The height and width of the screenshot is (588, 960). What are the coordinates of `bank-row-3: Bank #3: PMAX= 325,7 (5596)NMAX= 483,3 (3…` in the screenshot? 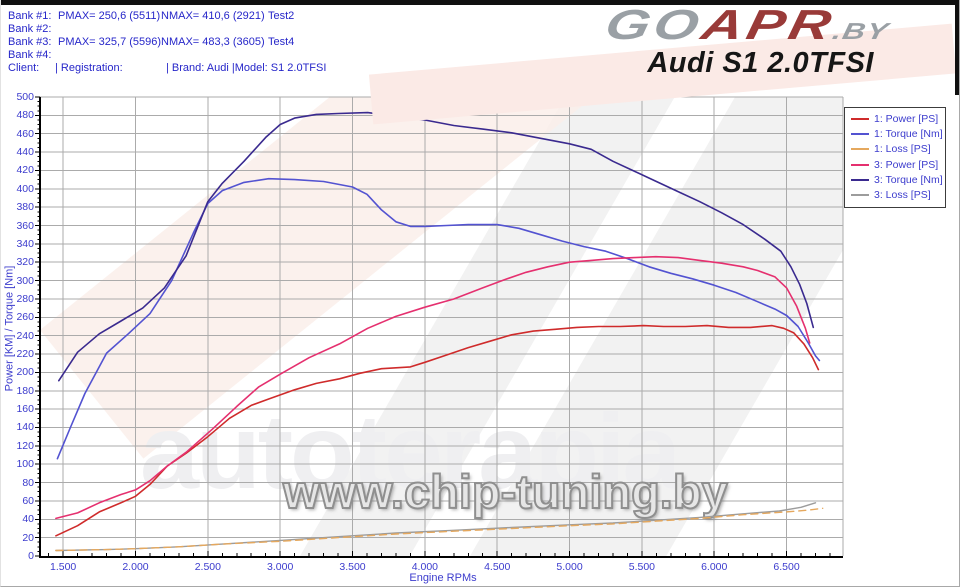 It's located at (167, 42).